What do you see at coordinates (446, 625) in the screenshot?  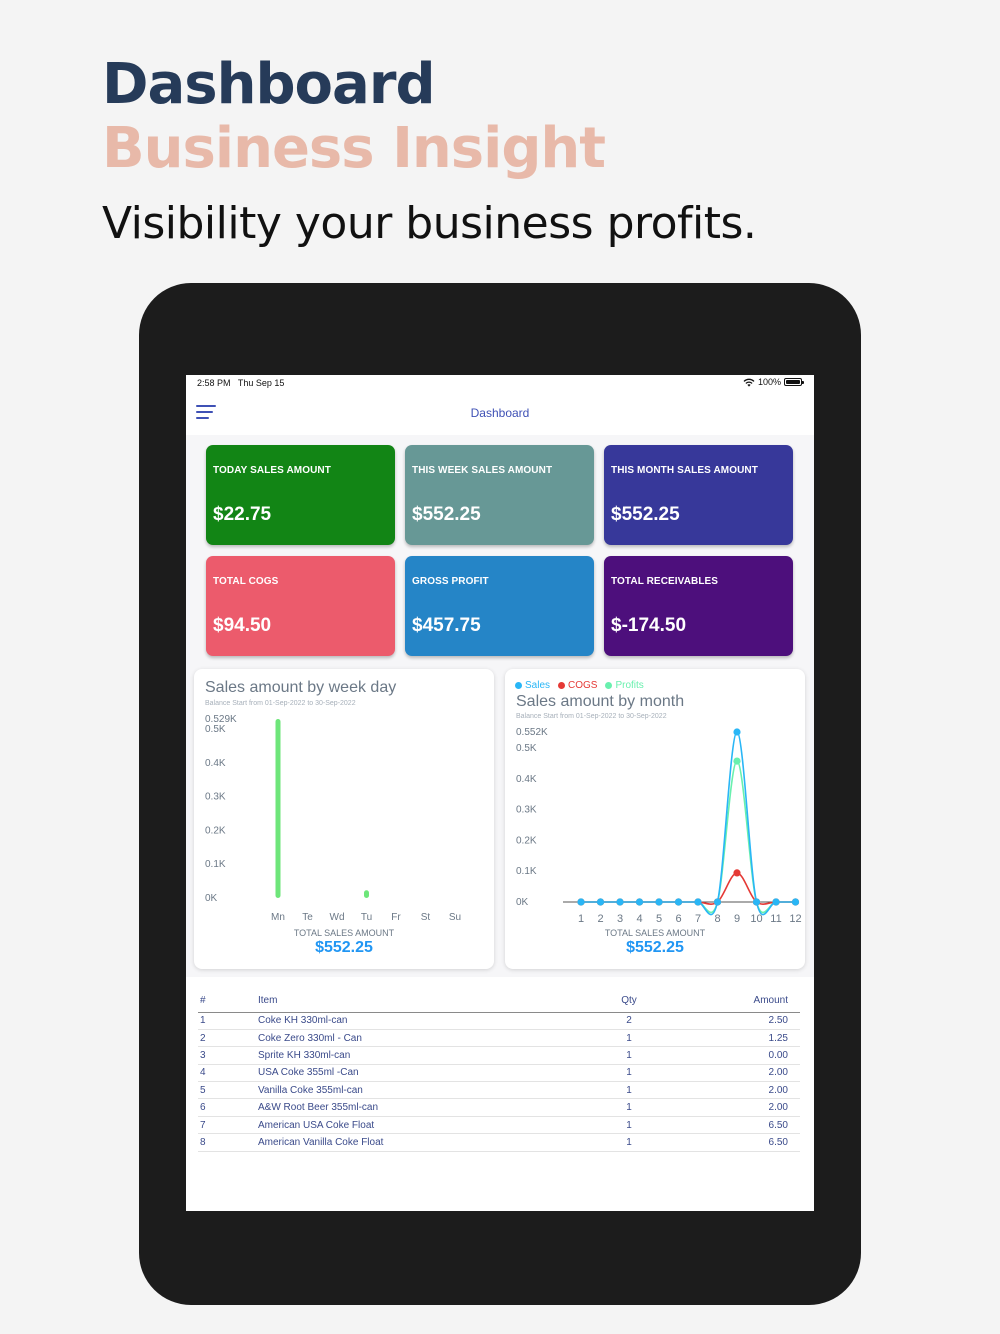 I see `card-value: $457.75` at bounding box center [446, 625].